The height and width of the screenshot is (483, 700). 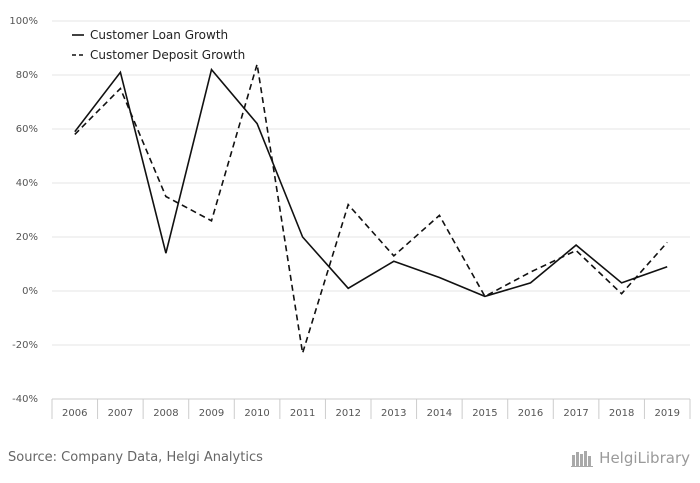 What do you see at coordinates (582, 459) in the screenshot?
I see `library-icon` at bounding box center [582, 459].